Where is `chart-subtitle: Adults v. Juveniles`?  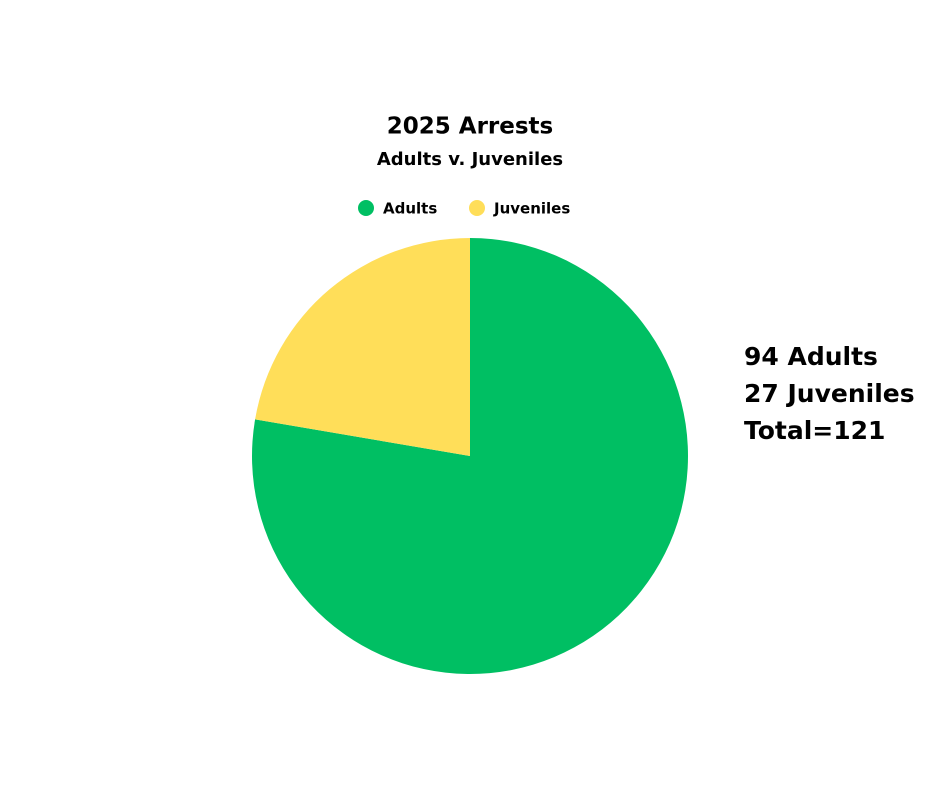 chart-subtitle: Adults v. Juveniles is located at coordinates (470, 159).